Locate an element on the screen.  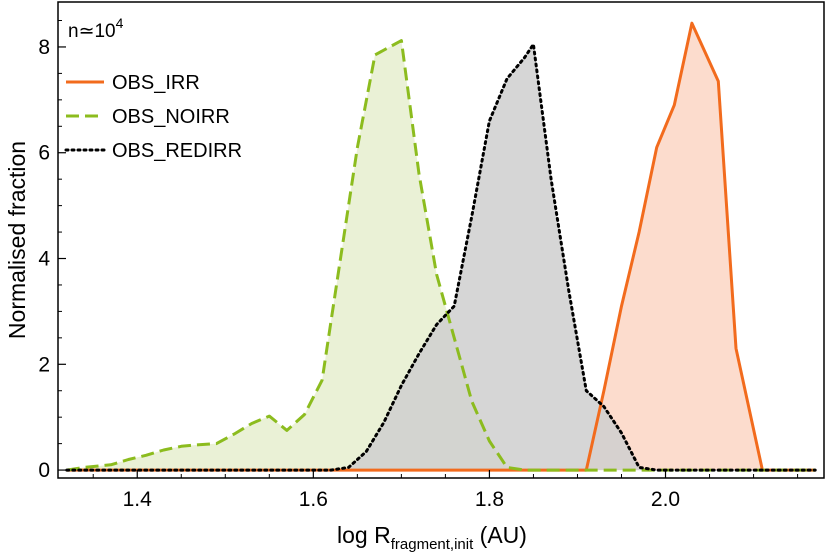
y-tick-label: 8 is located at coordinates (44, 47).